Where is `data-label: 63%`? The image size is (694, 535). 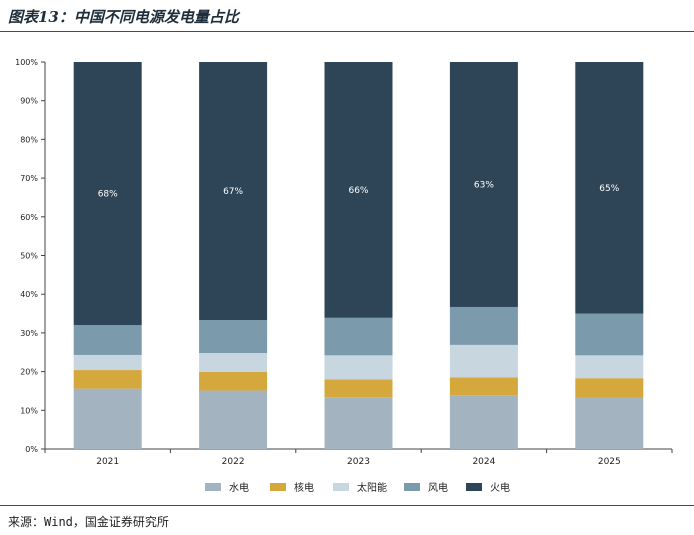 data-label: 63% is located at coordinates (484, 185).